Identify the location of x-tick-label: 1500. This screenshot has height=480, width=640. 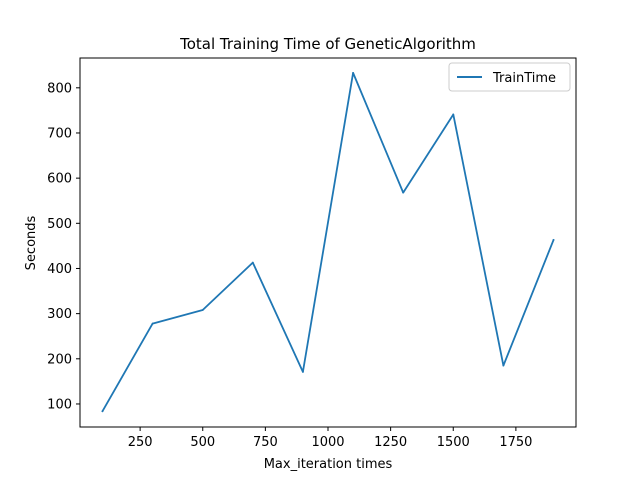
(453, 442).